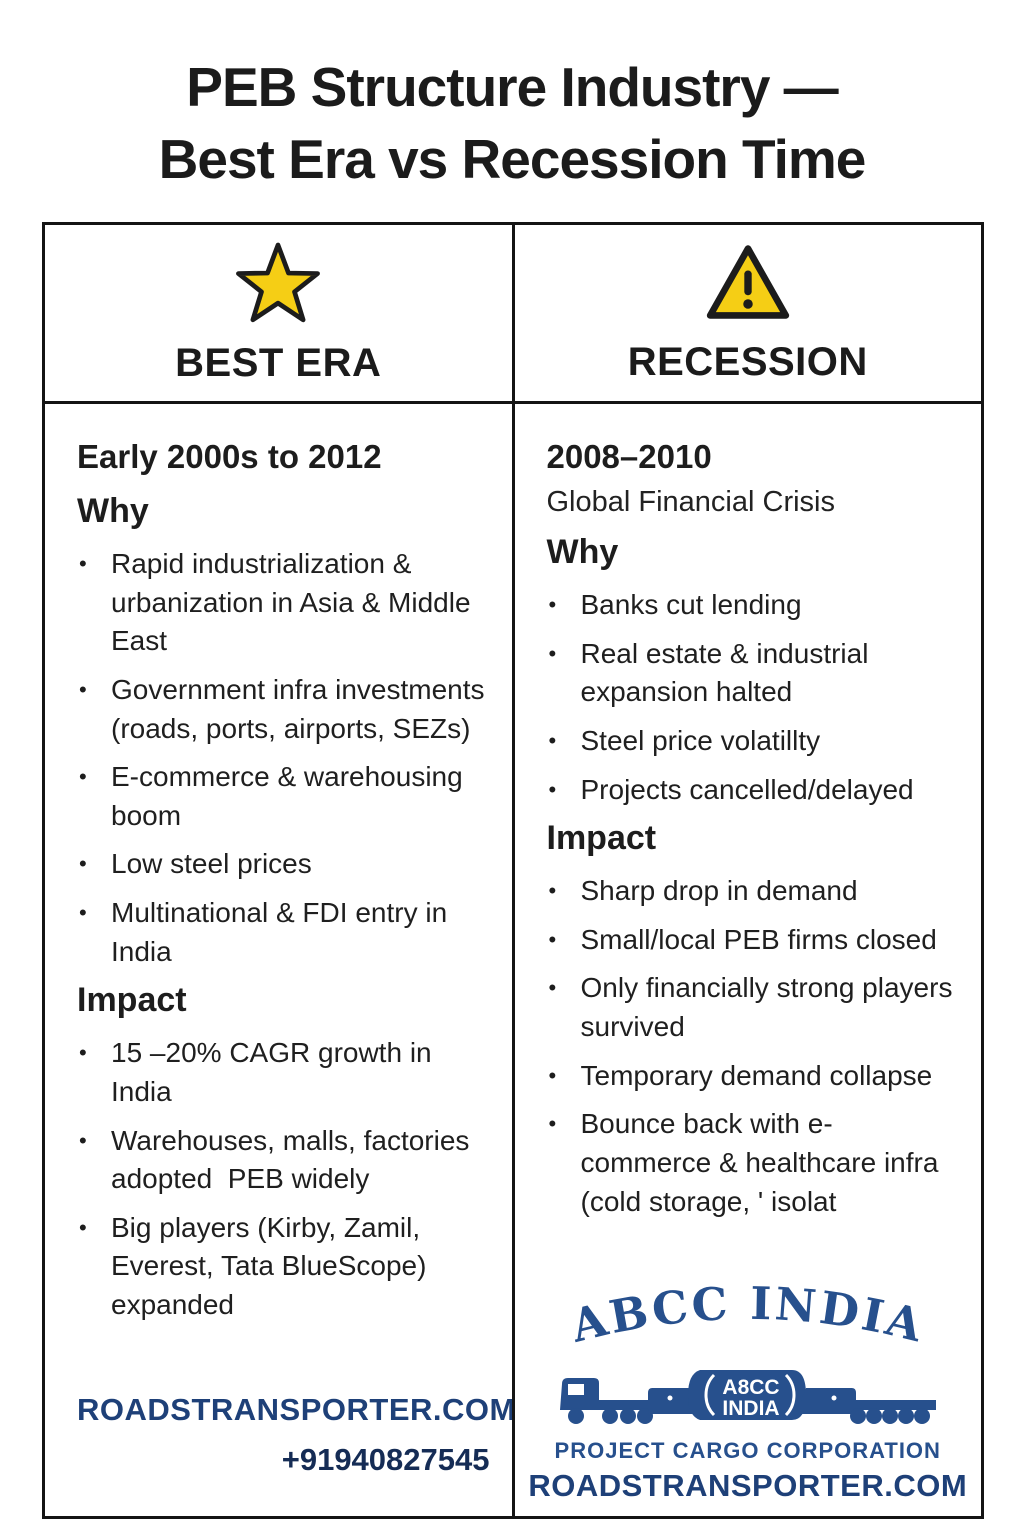 Image resolution: width=1024 pixels, height=1536 pixels. Describe the element at coordinates (283, 1072) in the screenshot. I see `list-item: • 15 –20% CAGR growth in India` at that location.